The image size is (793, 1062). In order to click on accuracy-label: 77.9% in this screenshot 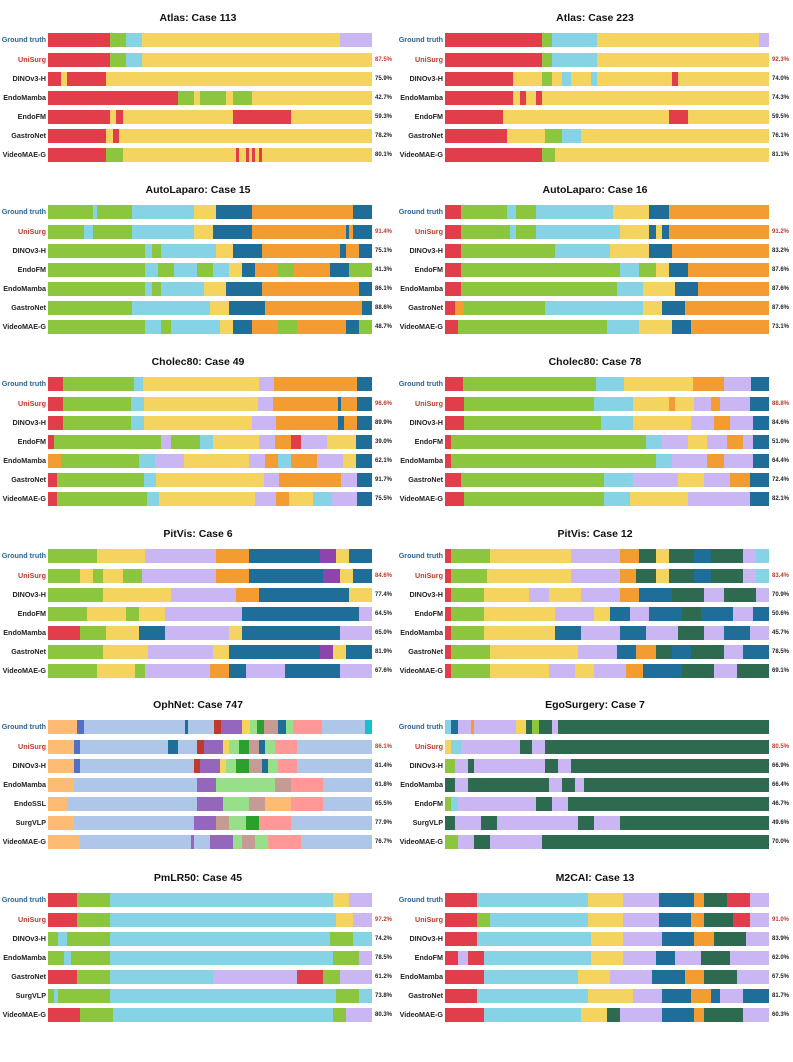, I will do `click(384, 823)`.